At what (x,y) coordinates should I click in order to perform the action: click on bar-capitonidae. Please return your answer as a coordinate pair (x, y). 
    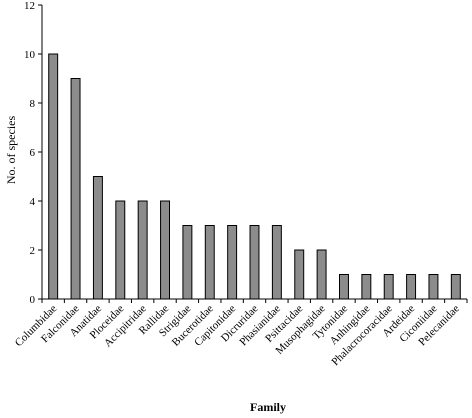
    Looking at the image, I should click on (232, 262).